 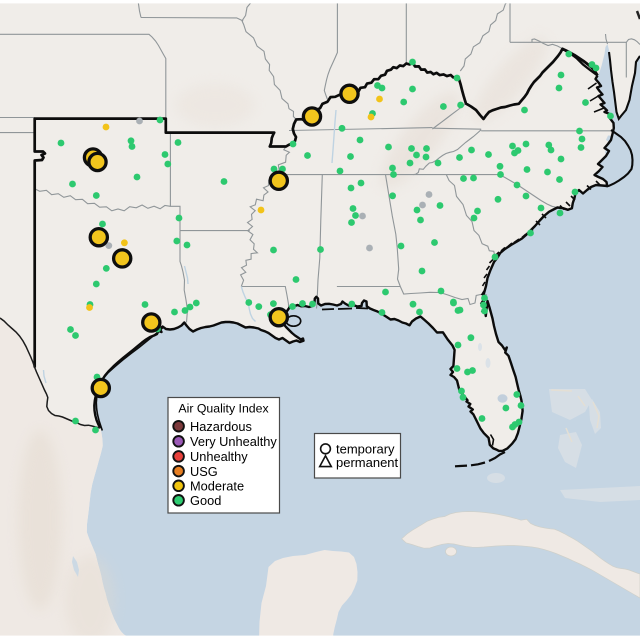 What do you see at coordinates (223, 409) in the screenshot?
I see `svg-text: Air Quality Index` at bounding box center [223, 409].